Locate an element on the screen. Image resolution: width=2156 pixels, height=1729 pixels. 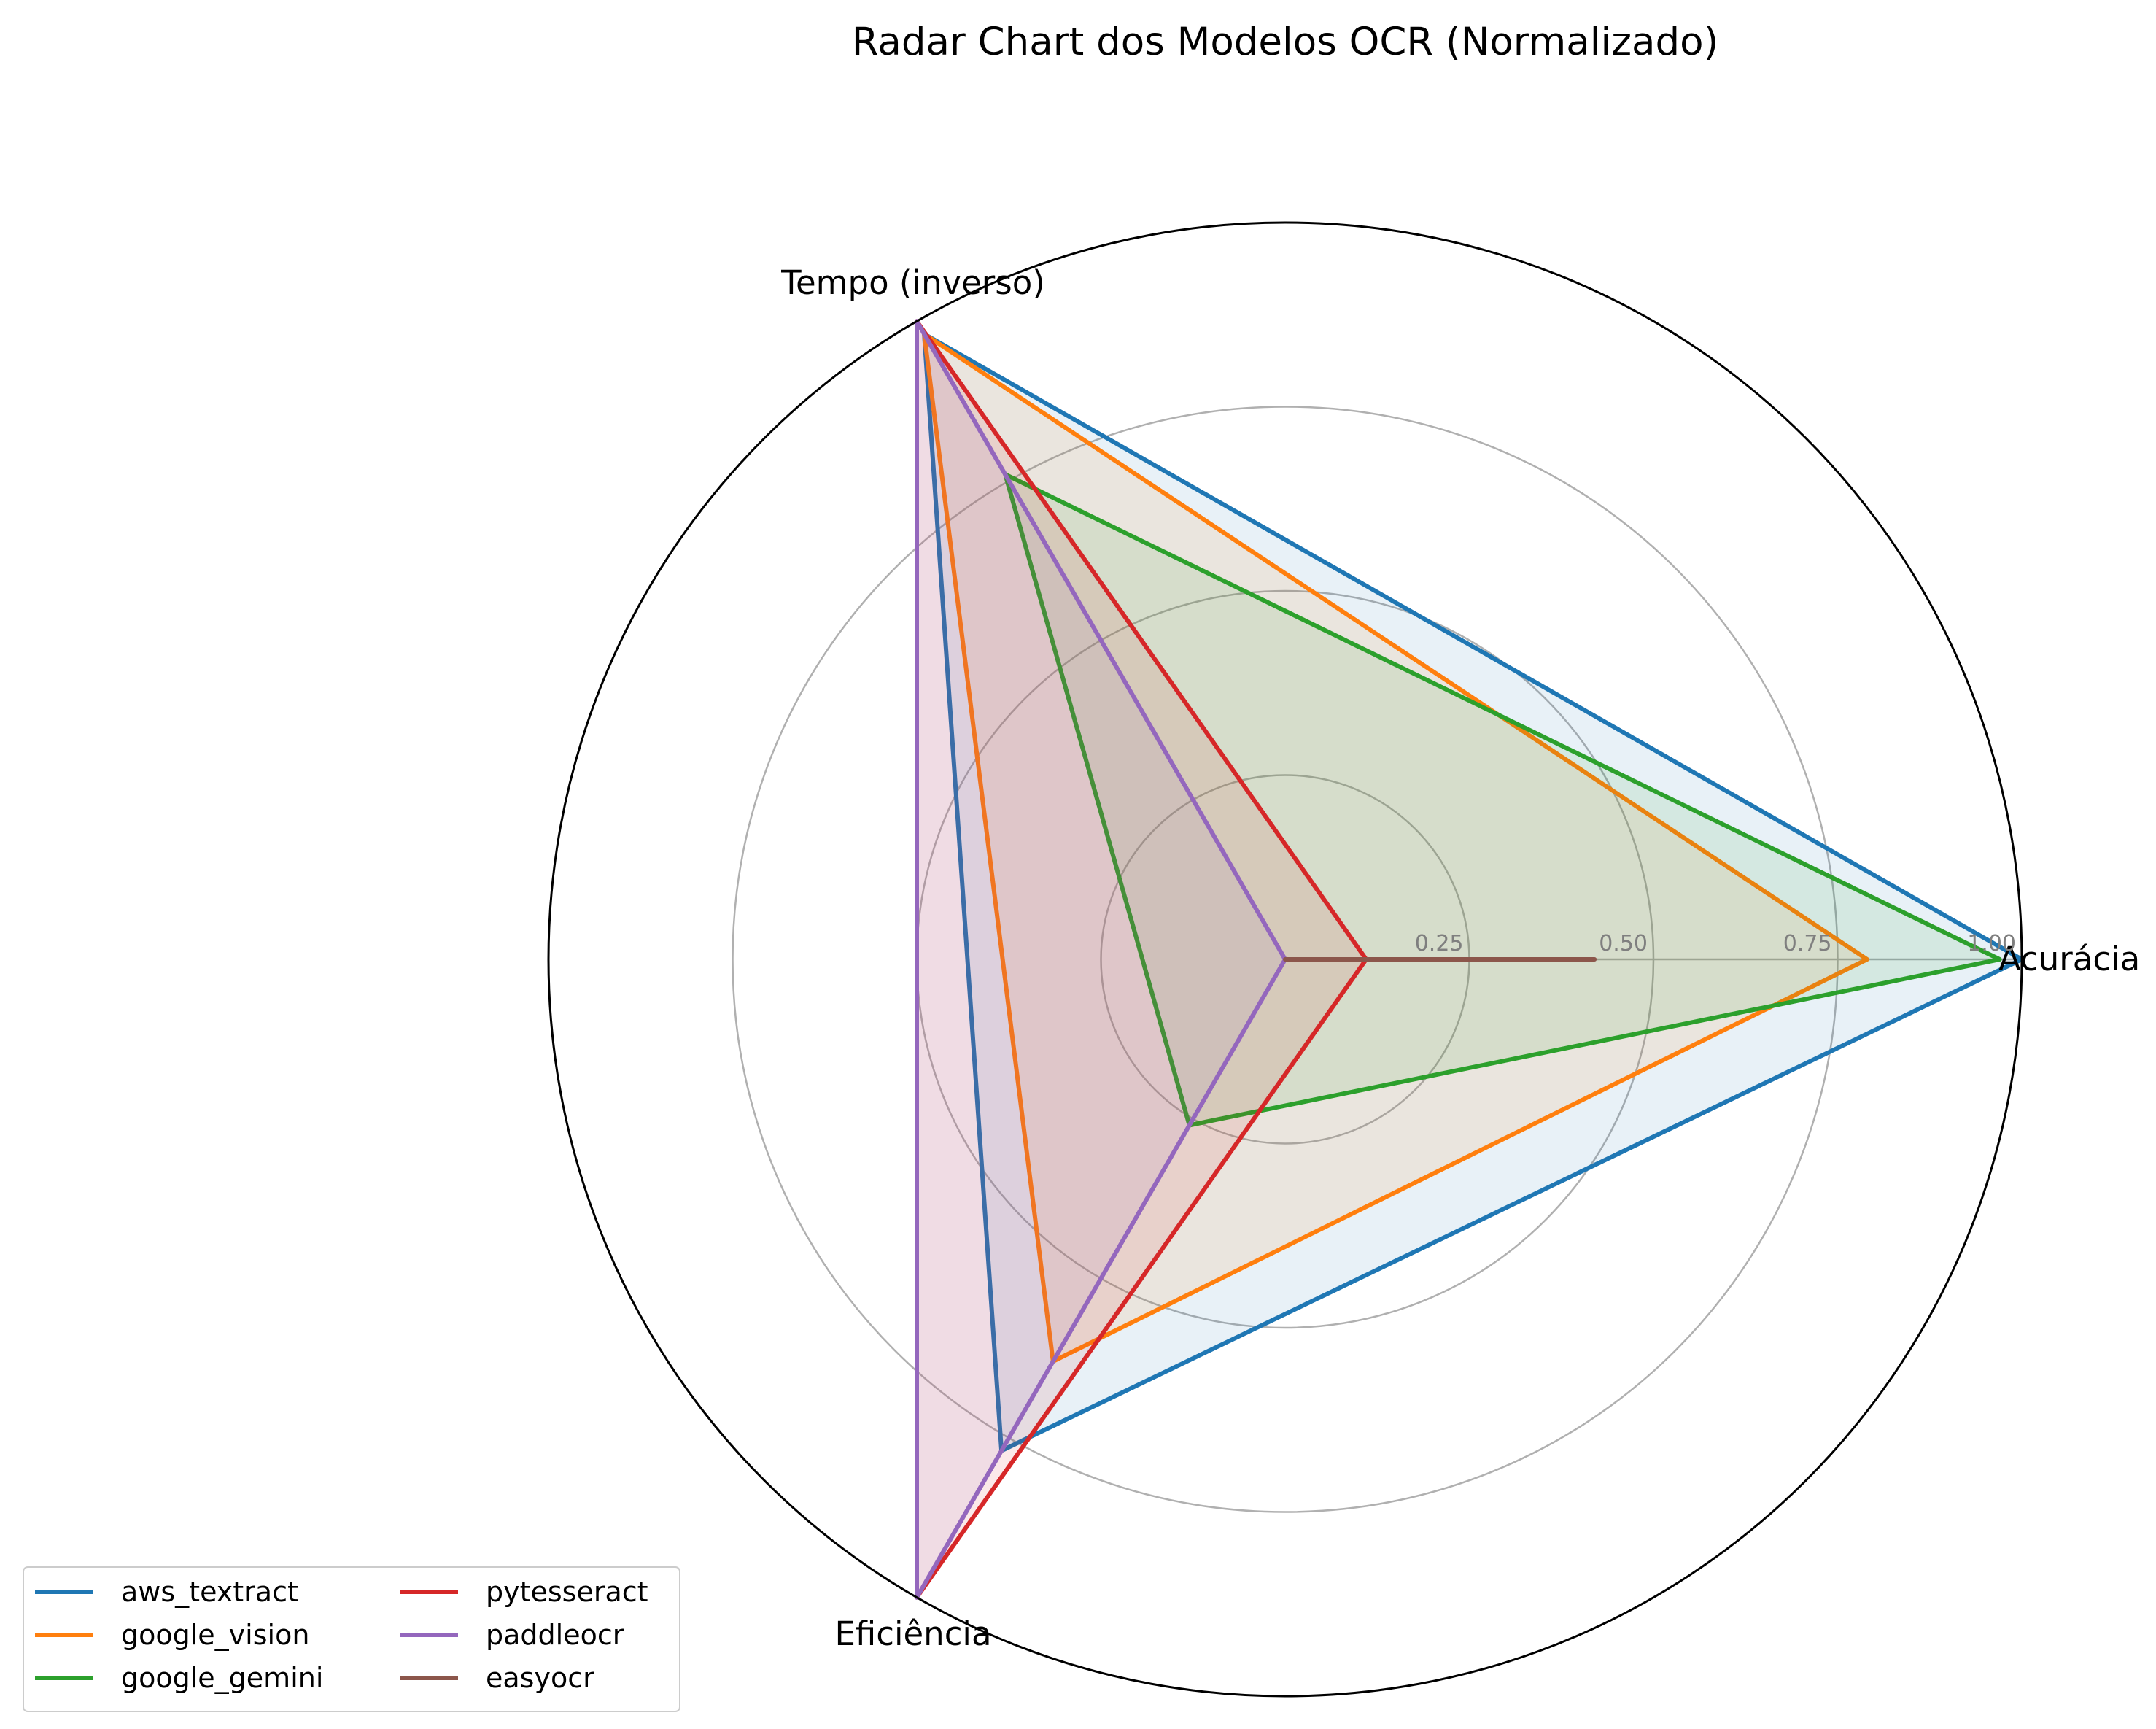
series-line-paddleocr is located at coordinates (1101, 959).